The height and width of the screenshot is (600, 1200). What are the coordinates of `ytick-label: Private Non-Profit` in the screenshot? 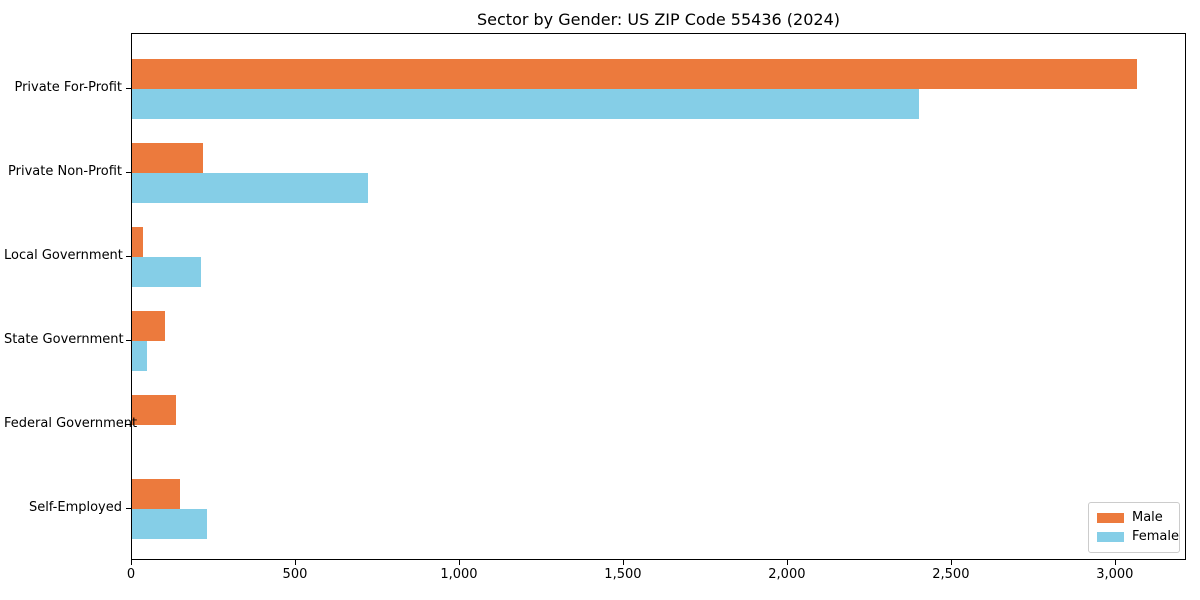 It's located at (65, 171).